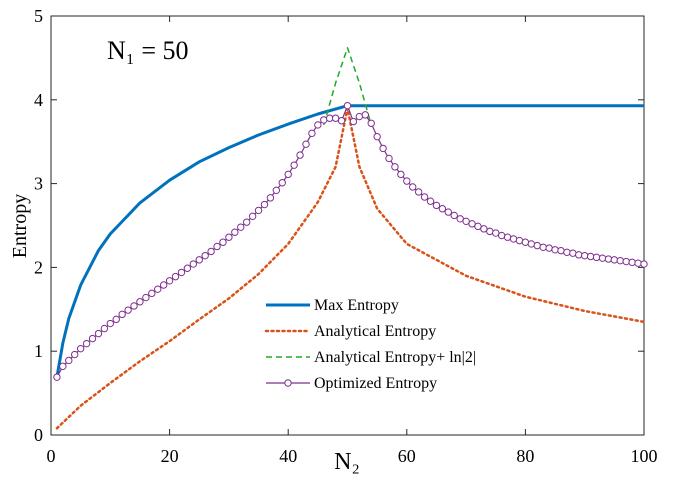 The width and height of the screenshot is (673, 479). What do you see at coordinates (20, 226) in the screenshot?
I see `y-axis-label: Entropy` at bounding box center [20, 226].